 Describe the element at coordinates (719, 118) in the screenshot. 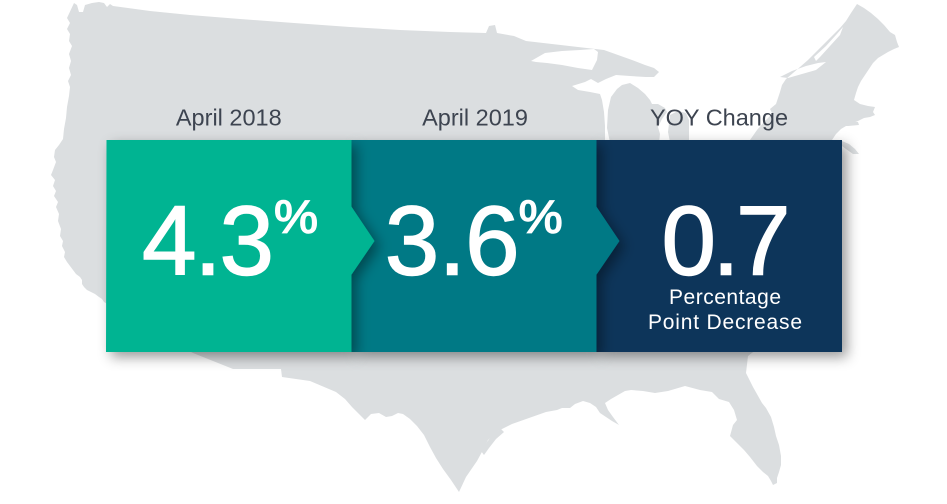

I see `svg-text: YOY Change` at that location.